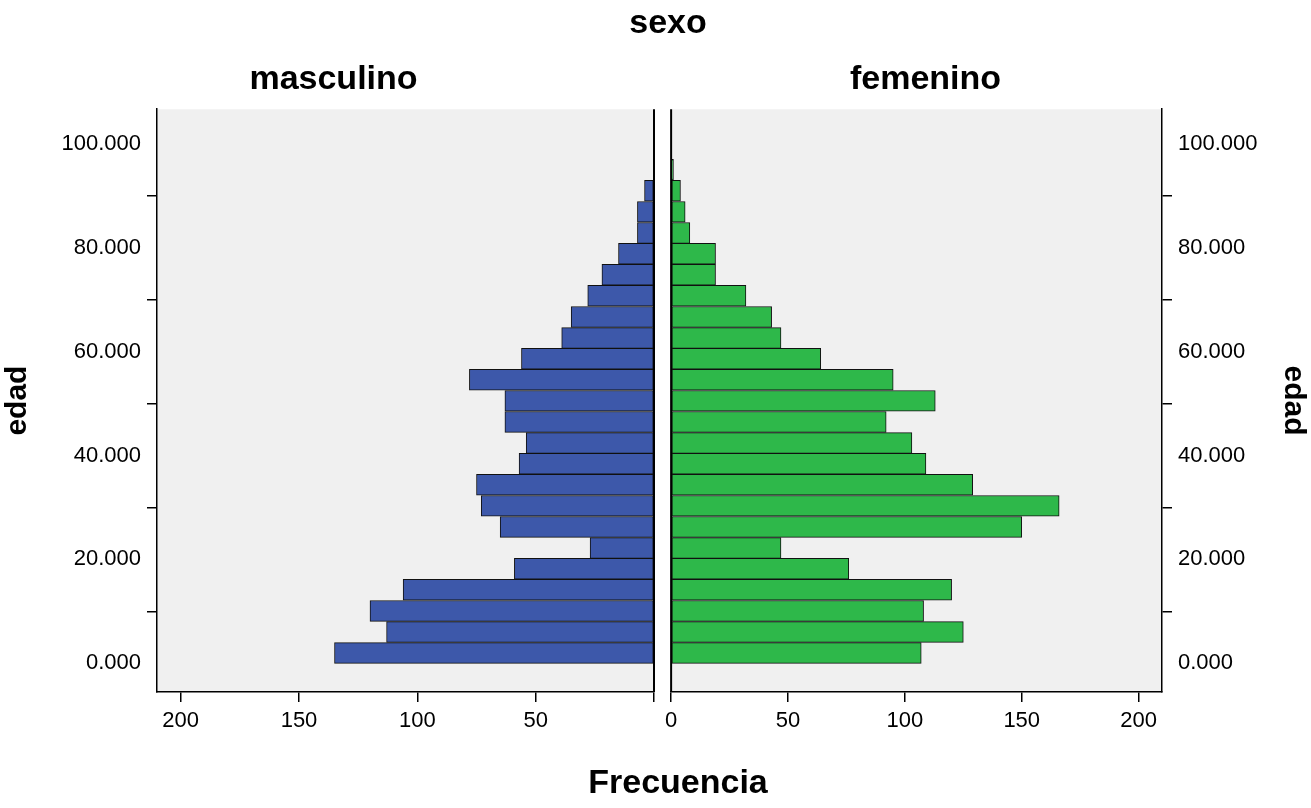 This screenshot has height=808, width=1311. What do you see at coordinates (668, 21) in the screenshot?
I see `chart-title: sexo` at bounding box center [668, 21].